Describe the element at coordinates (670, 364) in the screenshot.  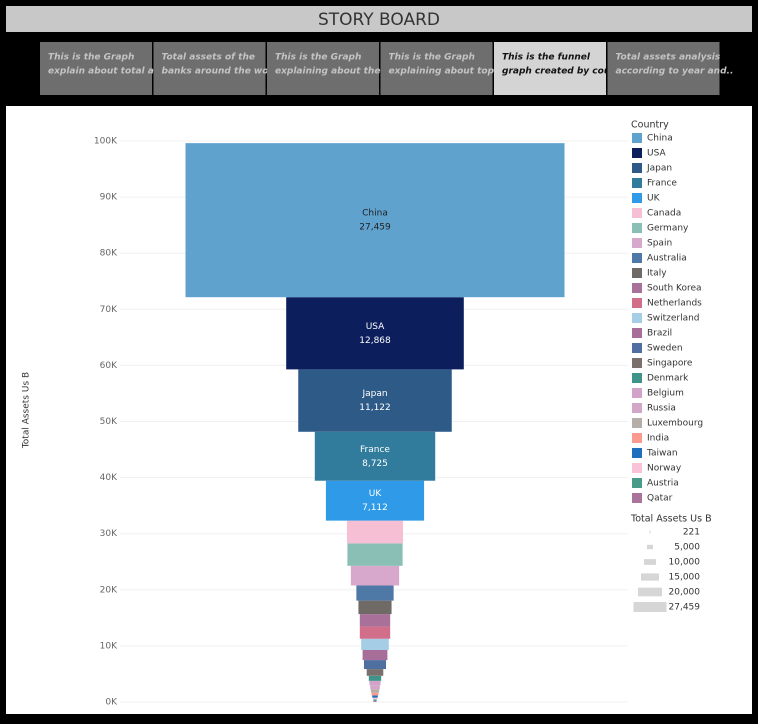
I see `legend-label: Singapore` at that location.